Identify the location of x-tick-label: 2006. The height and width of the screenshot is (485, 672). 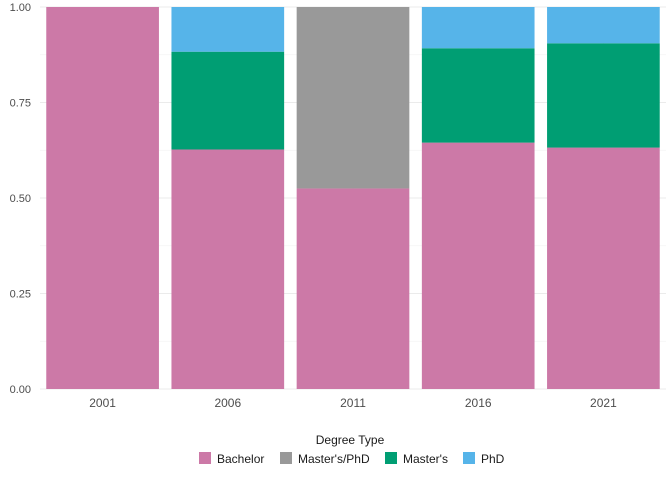
(227, 403).